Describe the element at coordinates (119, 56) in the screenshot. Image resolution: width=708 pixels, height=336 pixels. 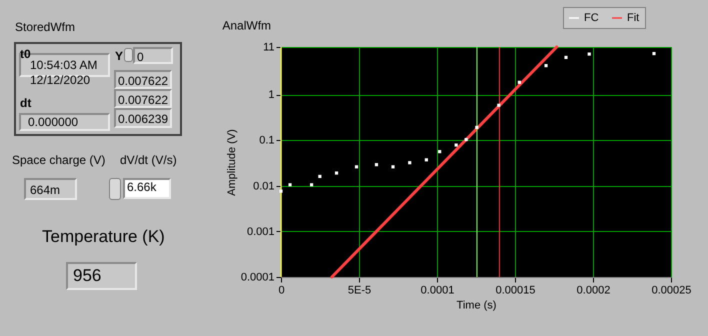
I see `text: Y` at that location.